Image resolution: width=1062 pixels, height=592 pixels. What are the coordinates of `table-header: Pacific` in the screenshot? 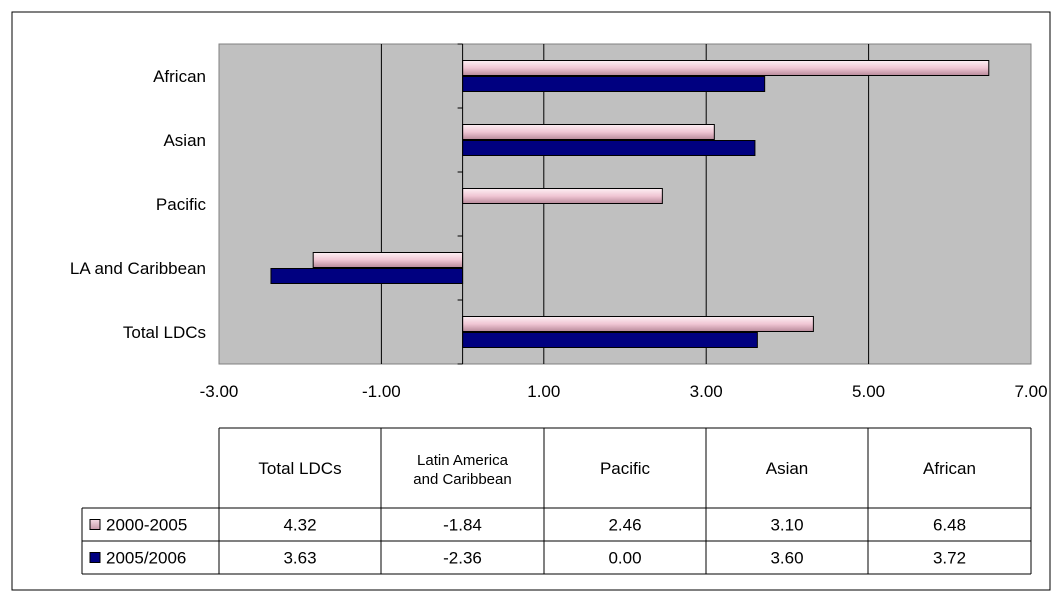 It's located at (625, 468).